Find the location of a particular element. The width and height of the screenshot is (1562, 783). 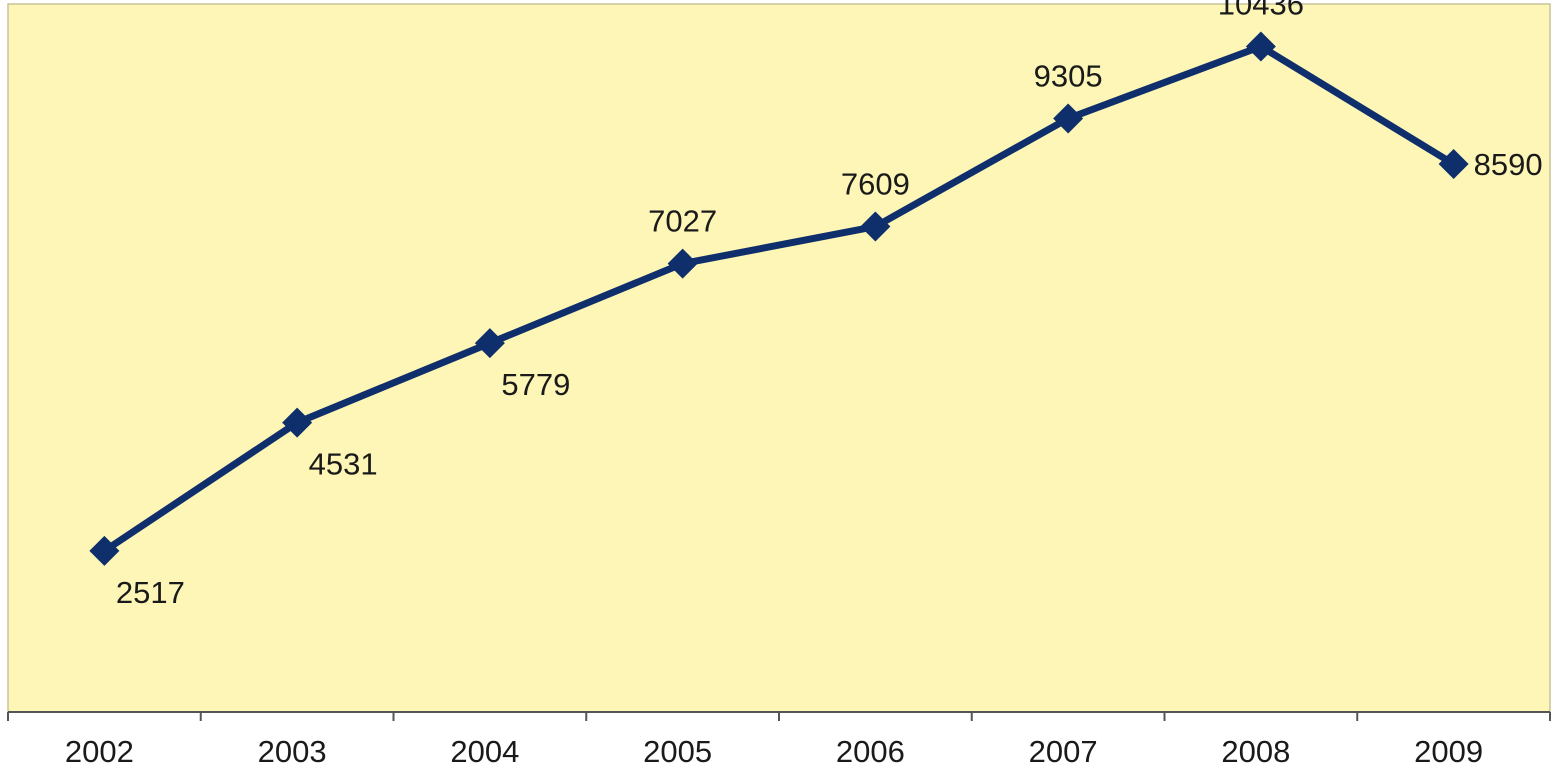

x-tick-label-2009: 2009 is located at coordinates (1448, 751).